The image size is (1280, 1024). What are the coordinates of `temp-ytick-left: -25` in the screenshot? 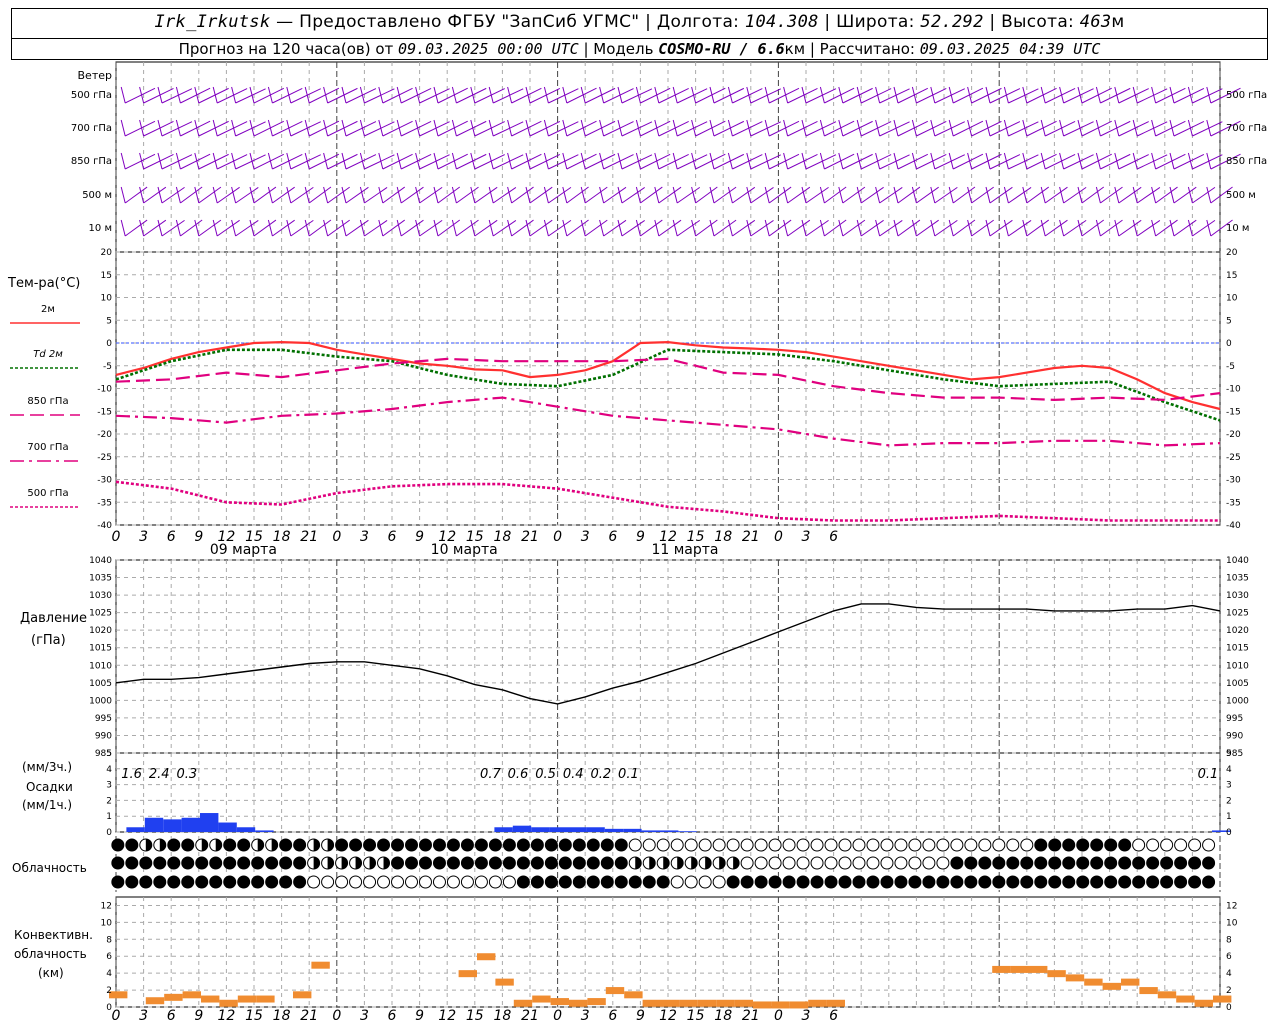 It's located at (104, 458).